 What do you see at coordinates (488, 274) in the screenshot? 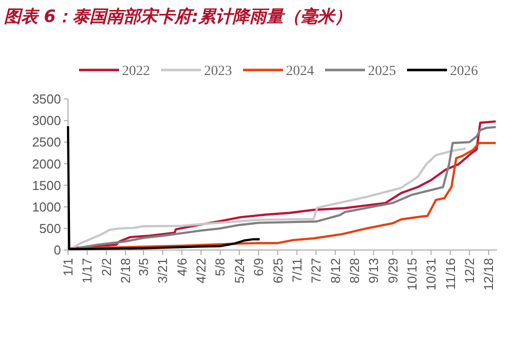
I see `x-tick-label: 12/18` at bounding box center [488, 274].